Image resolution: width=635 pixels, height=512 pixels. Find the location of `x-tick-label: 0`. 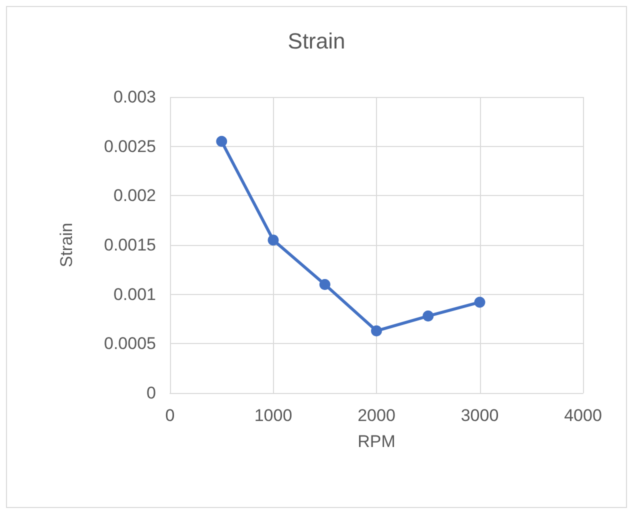

x-tick-label: 0 is located at coordinates (170, 415).